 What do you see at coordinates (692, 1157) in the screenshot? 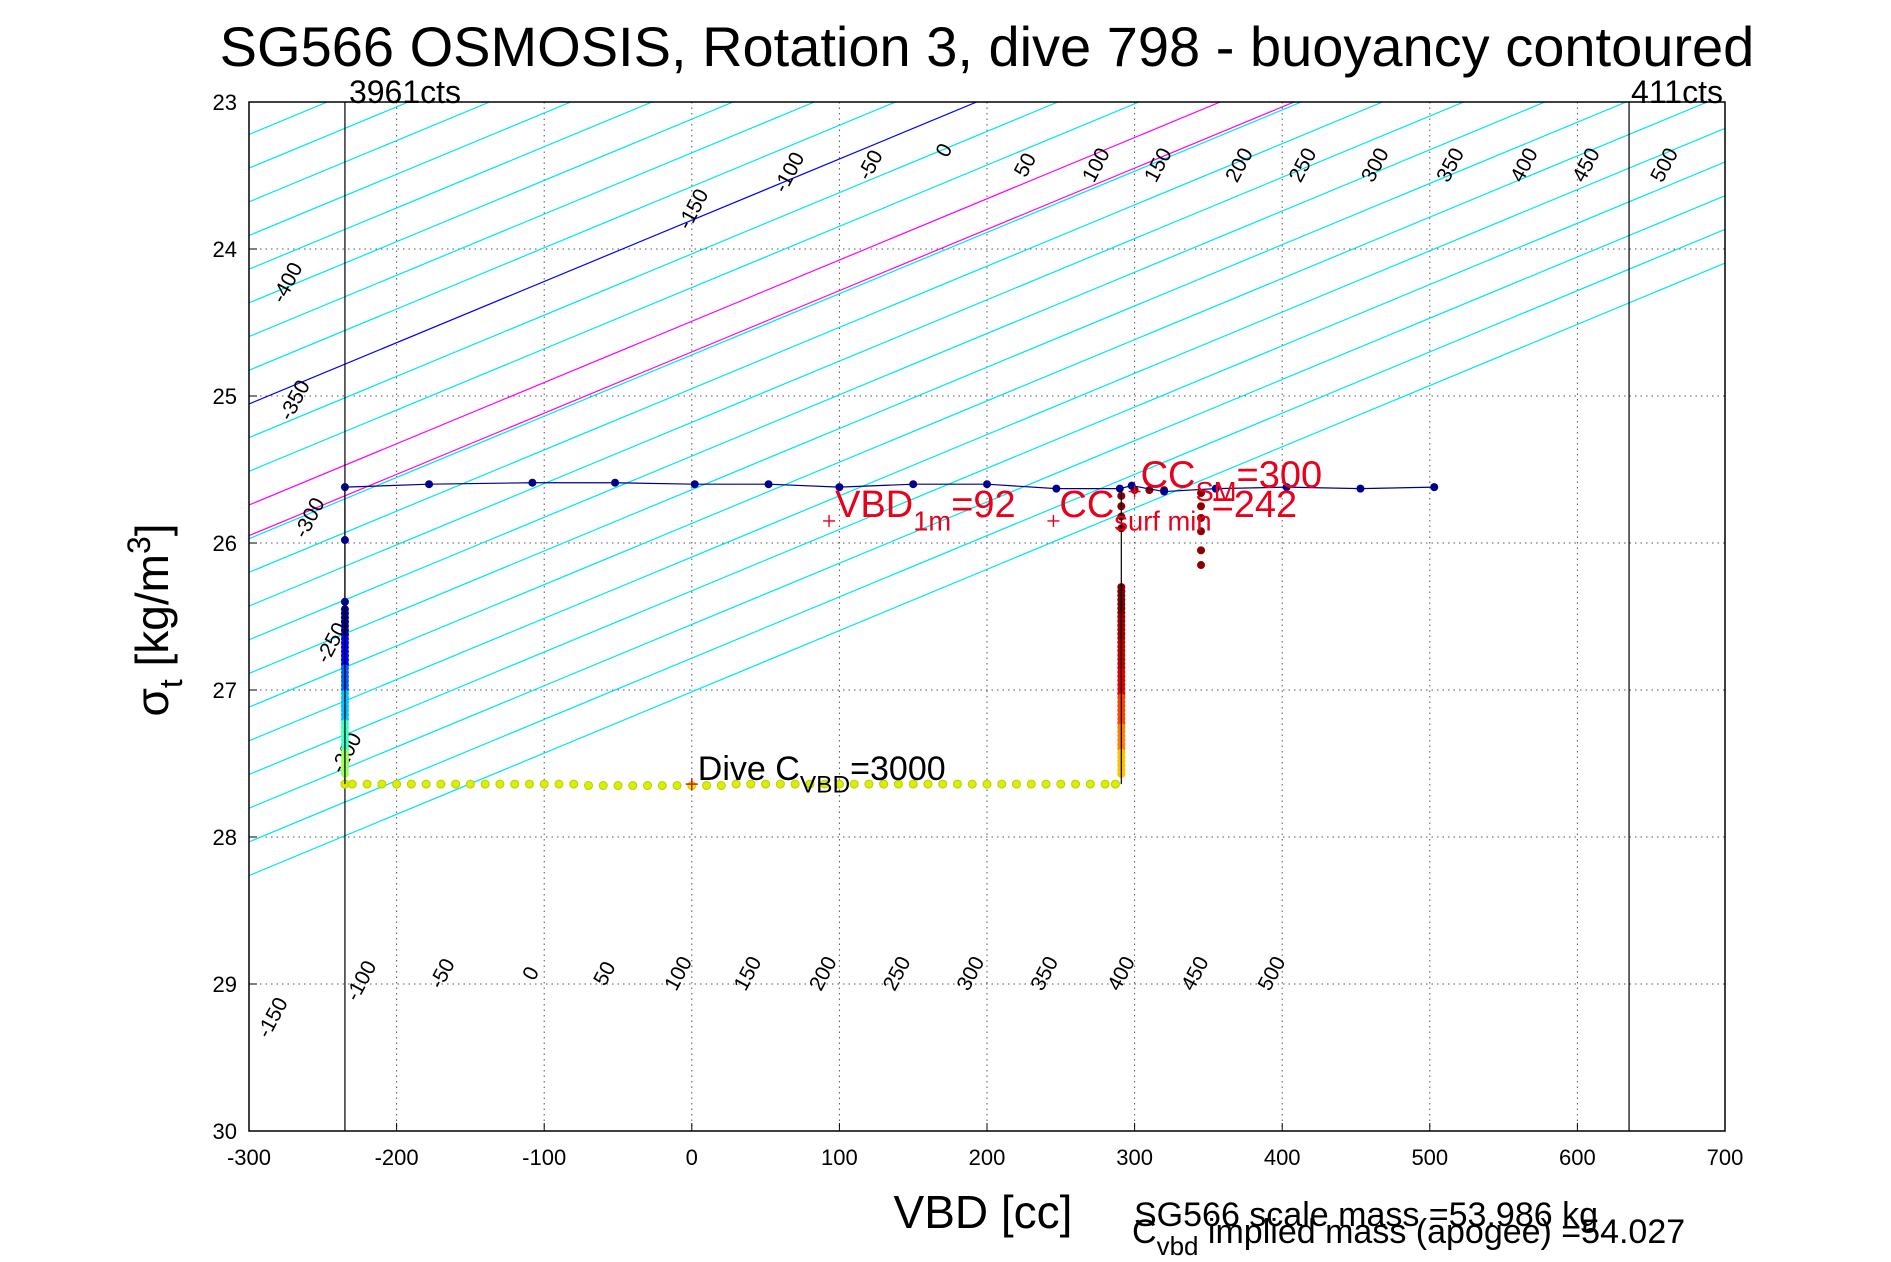
I see `x-tick-label: 0` at bounding box center [692, 1157].